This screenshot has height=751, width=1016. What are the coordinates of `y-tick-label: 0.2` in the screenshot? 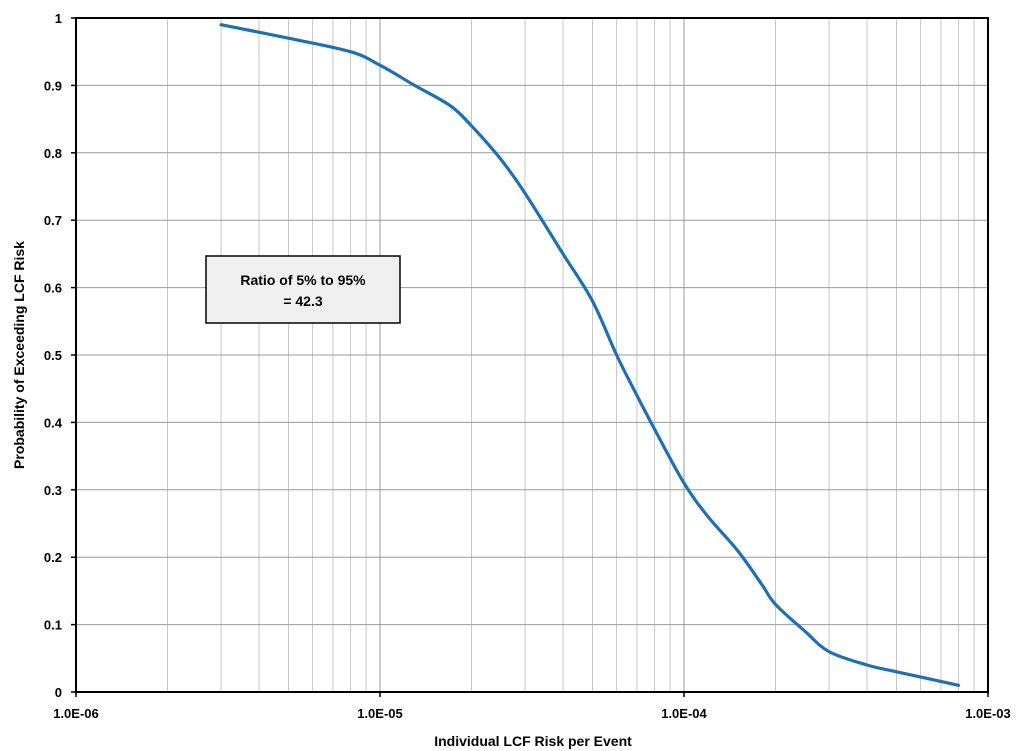 It's located at (53, 557).